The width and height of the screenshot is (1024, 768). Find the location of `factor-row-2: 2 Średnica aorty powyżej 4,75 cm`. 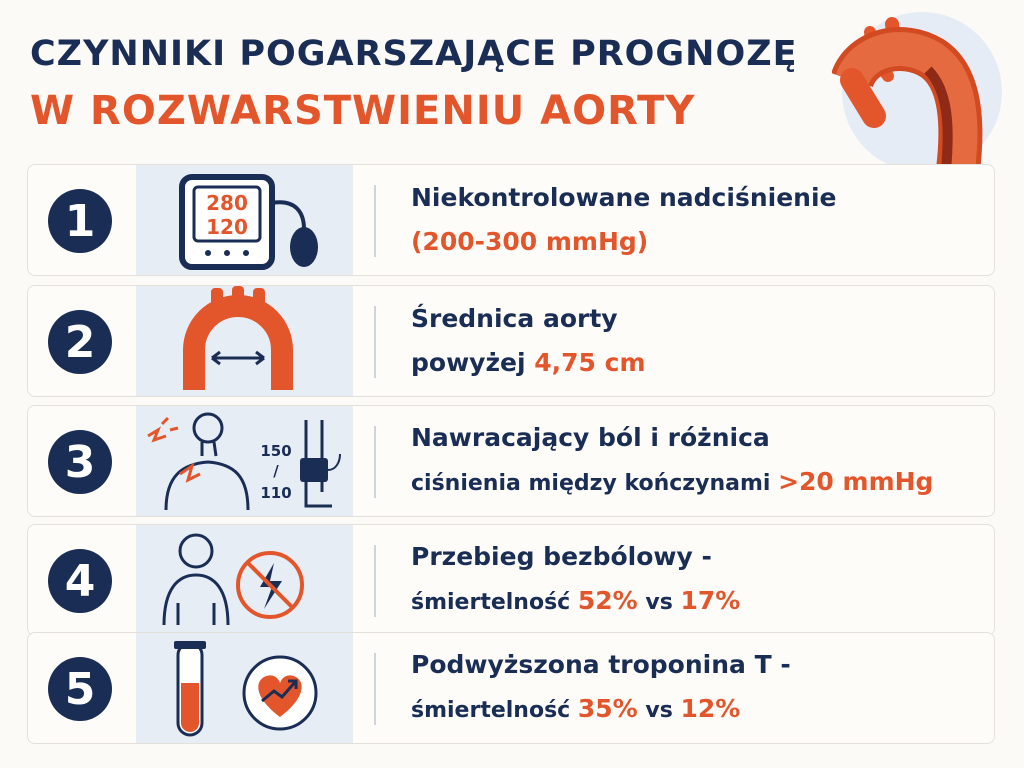

factor-row-2: 2 Średnica aorty powyżej 4,75 cm is located at coordinates (511, 341).